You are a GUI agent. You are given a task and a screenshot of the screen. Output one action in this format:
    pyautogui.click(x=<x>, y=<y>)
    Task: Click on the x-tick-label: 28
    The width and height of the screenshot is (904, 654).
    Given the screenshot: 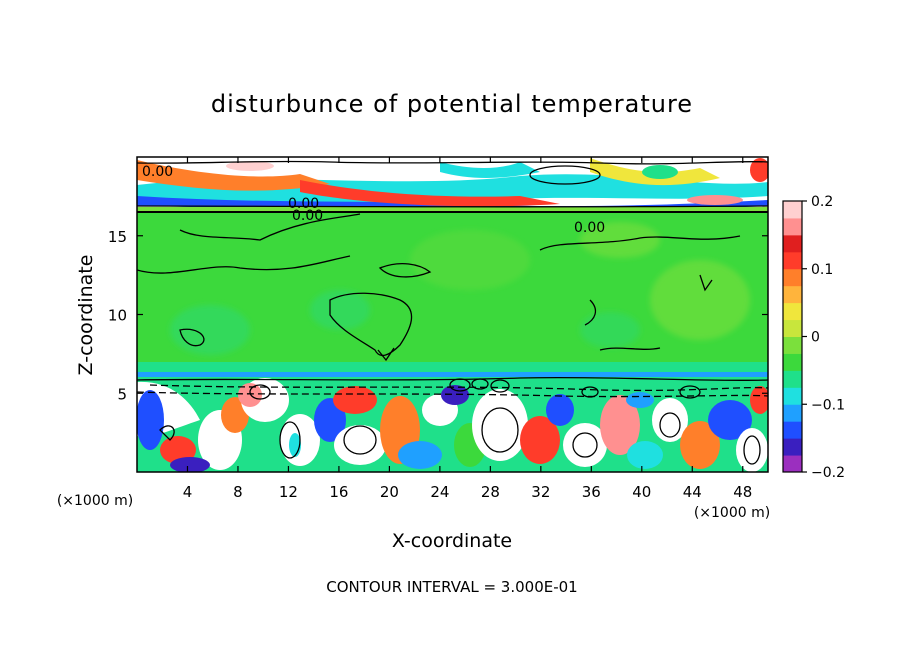 What is the action you would take?
    pyautogui.click(x=490, y=492)
    